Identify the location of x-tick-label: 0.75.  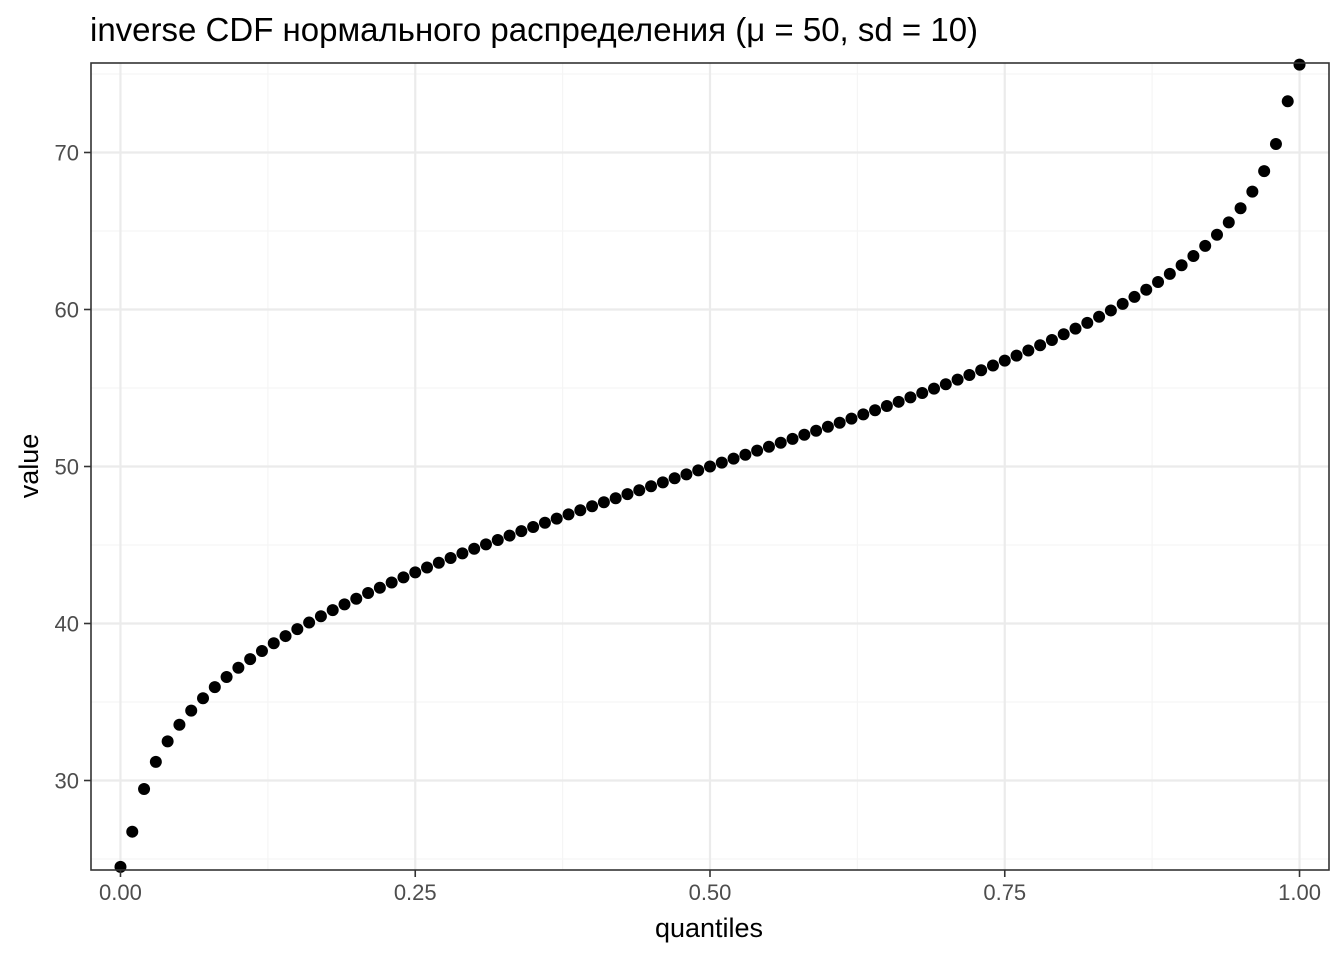
(1004, 892).